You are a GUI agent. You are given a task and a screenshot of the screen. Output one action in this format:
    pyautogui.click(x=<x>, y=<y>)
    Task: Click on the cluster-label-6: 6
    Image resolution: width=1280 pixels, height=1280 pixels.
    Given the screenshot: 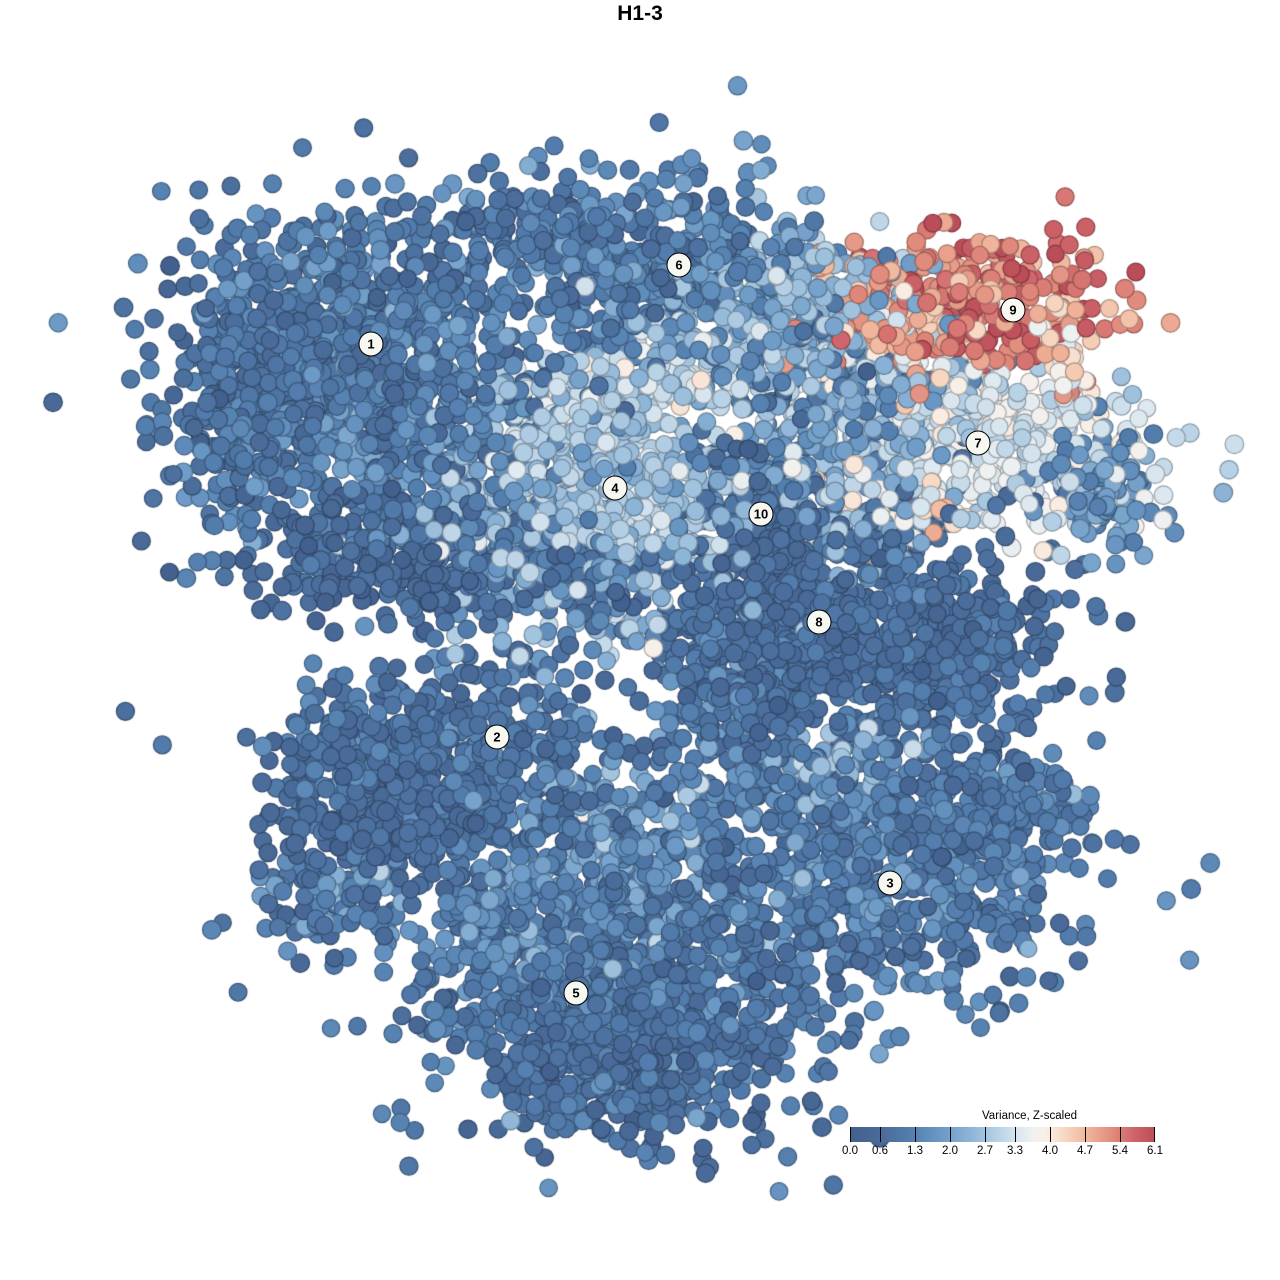 What is the action you would take?
    pyautogui.click(x=679, y=265)
    